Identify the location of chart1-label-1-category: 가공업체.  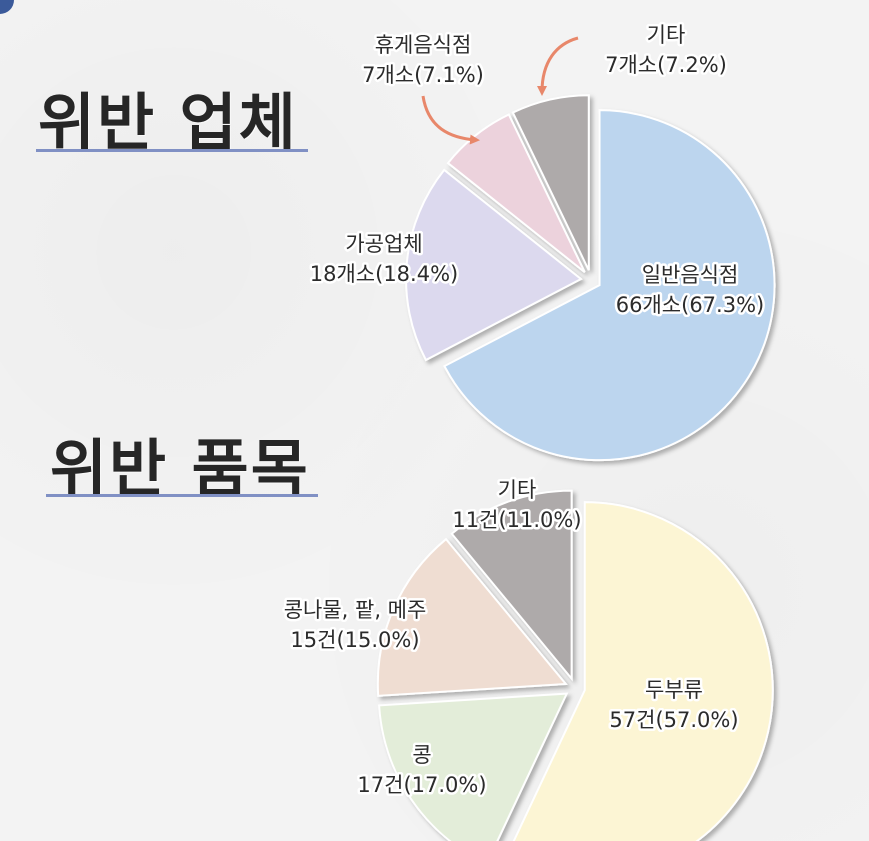
(383, 244).